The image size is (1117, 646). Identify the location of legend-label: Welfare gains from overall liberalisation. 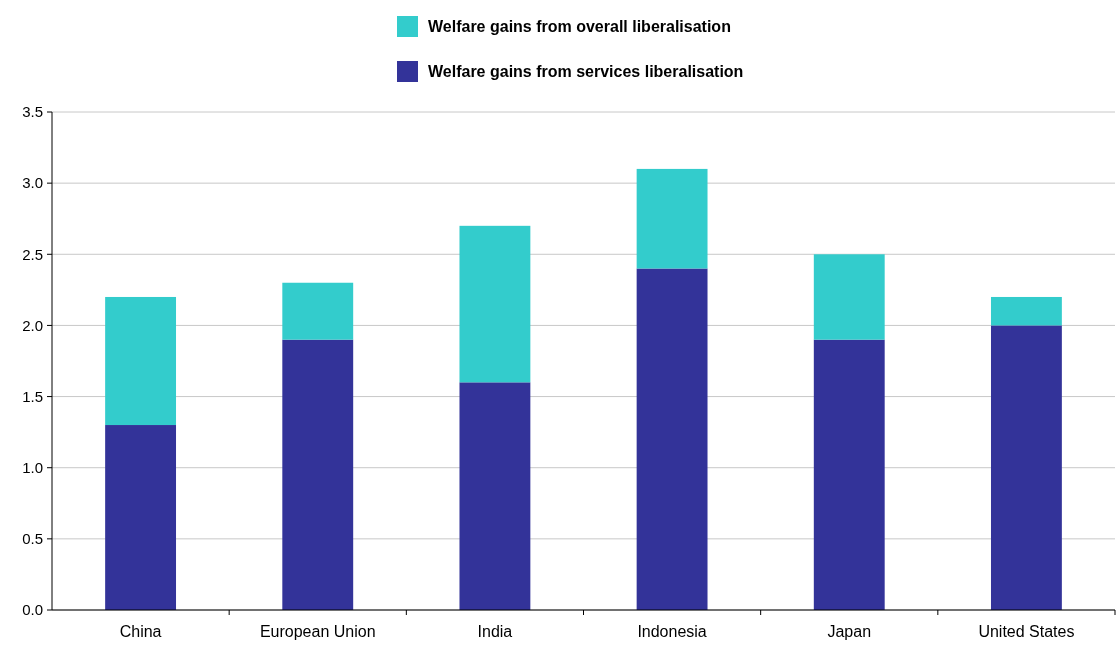
(579, 26).